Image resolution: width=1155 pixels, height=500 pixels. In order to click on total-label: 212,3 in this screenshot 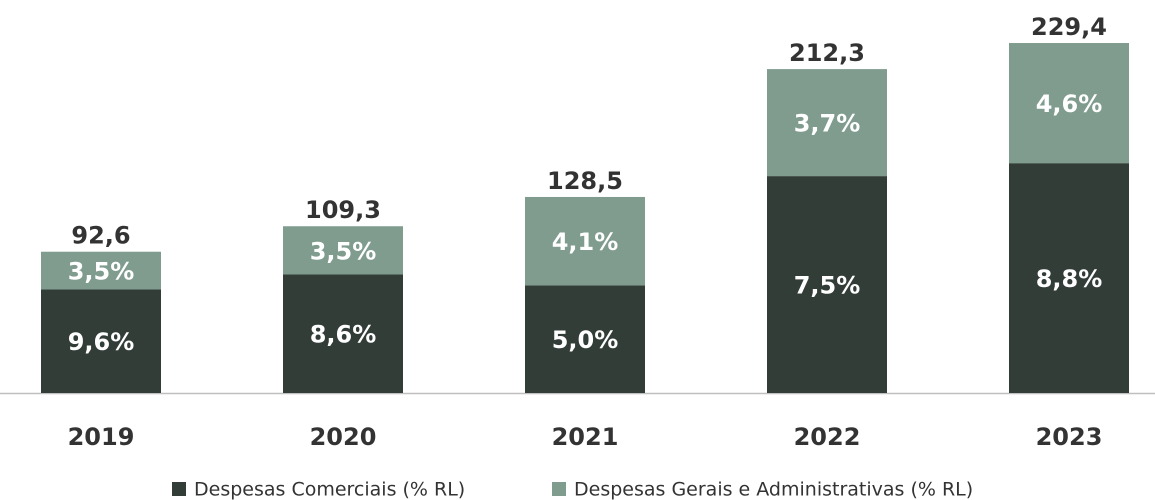, I will do `click(827, 53)`.